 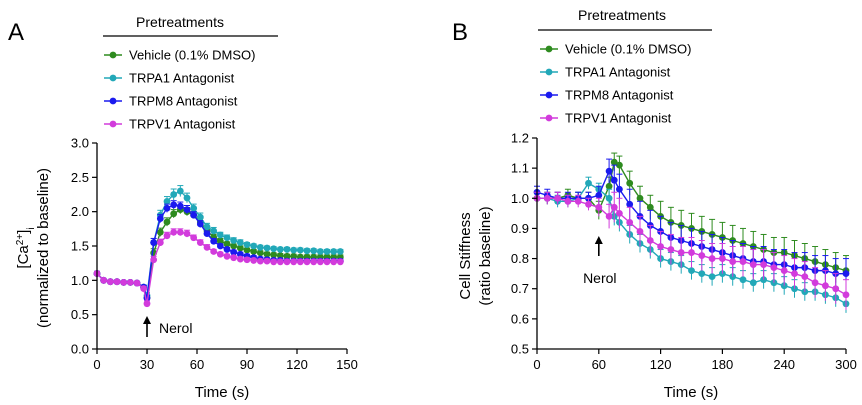 What do you see at coordinates (536, 364) in the screenshot?
I see `panel-b-x-tick-label: 0` at bounding box center [536, 364].